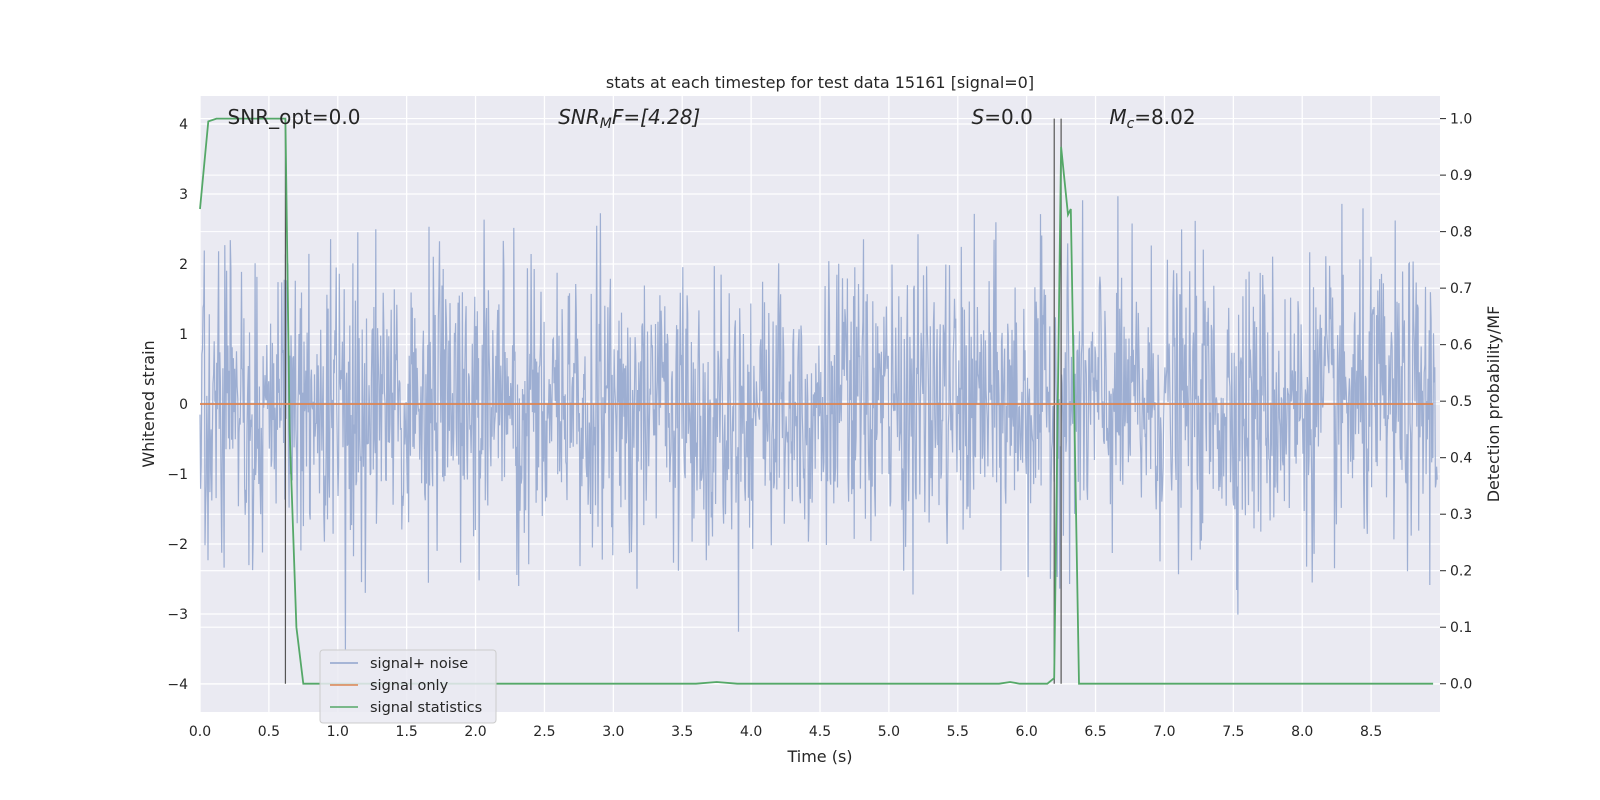 This screenshot has height=800, width=1600. Describe the element at coordinates (407, 732) in the screenshot. I see `x-tick-label: 1.5` at that location.